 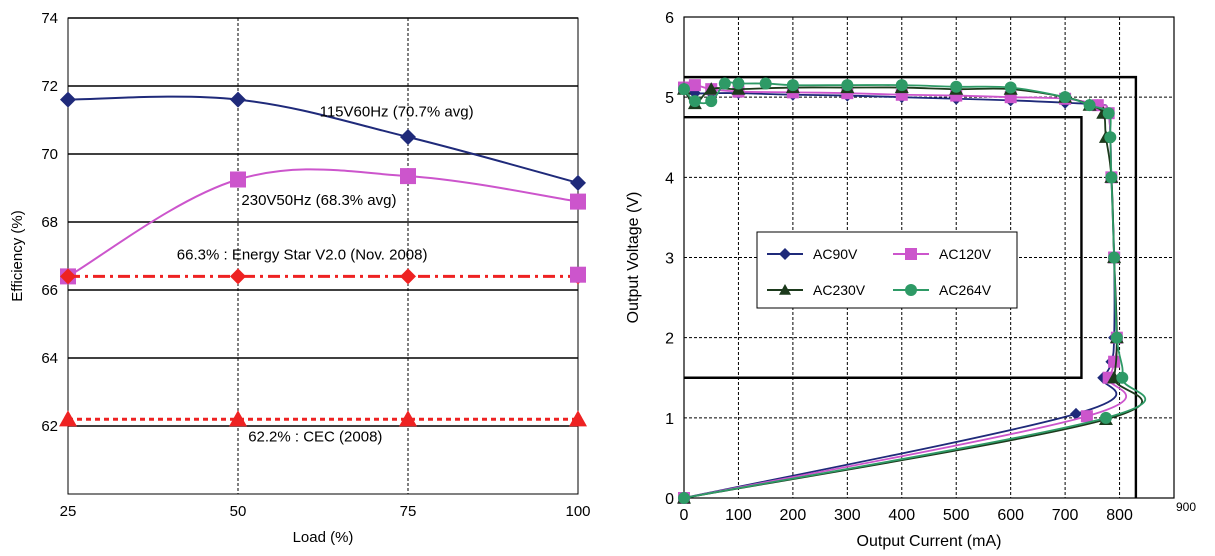 I want to click on y-tick-label: 1, so click(x=669, y=419).